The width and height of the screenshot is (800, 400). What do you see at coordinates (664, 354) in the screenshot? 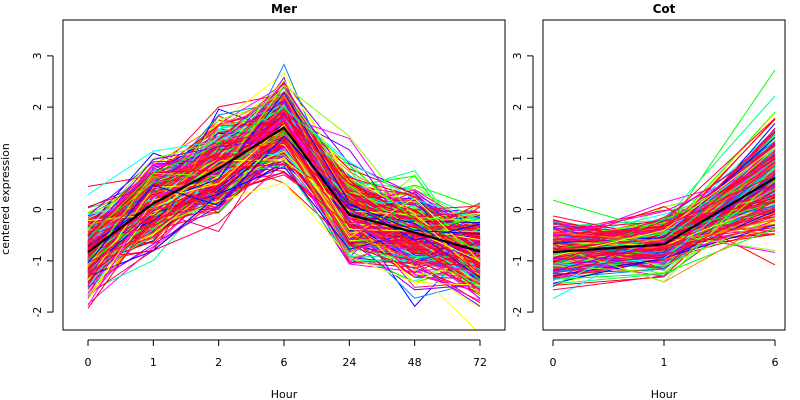
I see `x-axis-cot: 0 1 6` at bounding box center [664, 354].